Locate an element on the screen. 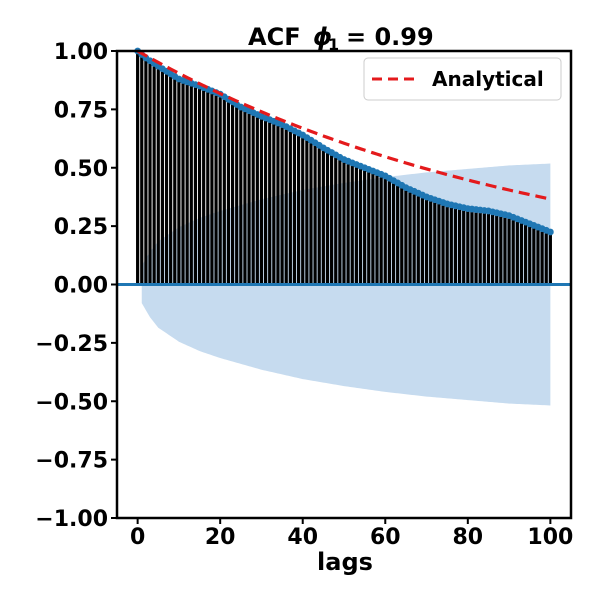 The image size is (598, 598). x-tick-label: 80 is located at coordinates (468, 537).